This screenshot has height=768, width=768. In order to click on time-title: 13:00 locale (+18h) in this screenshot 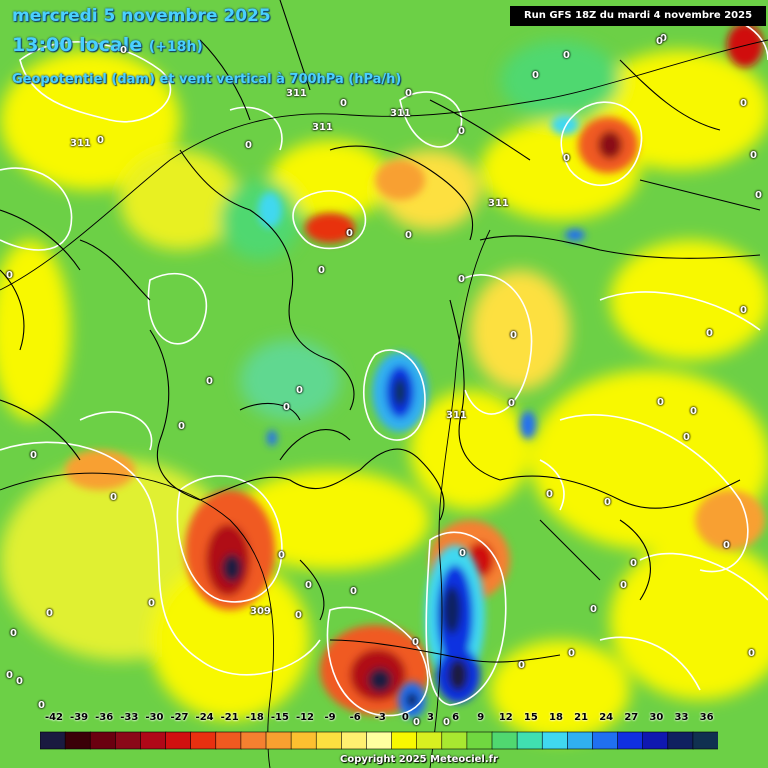, I will do `click(107, 45)`.